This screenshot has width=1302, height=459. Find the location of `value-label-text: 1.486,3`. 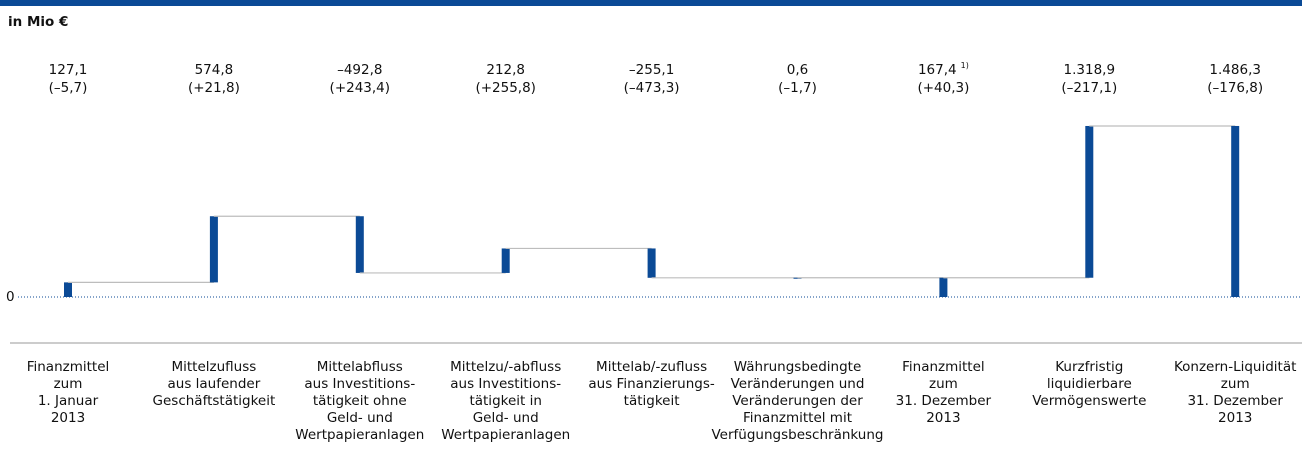

value-label-text: 1.486,3 is located at coordinates (1235, 70).